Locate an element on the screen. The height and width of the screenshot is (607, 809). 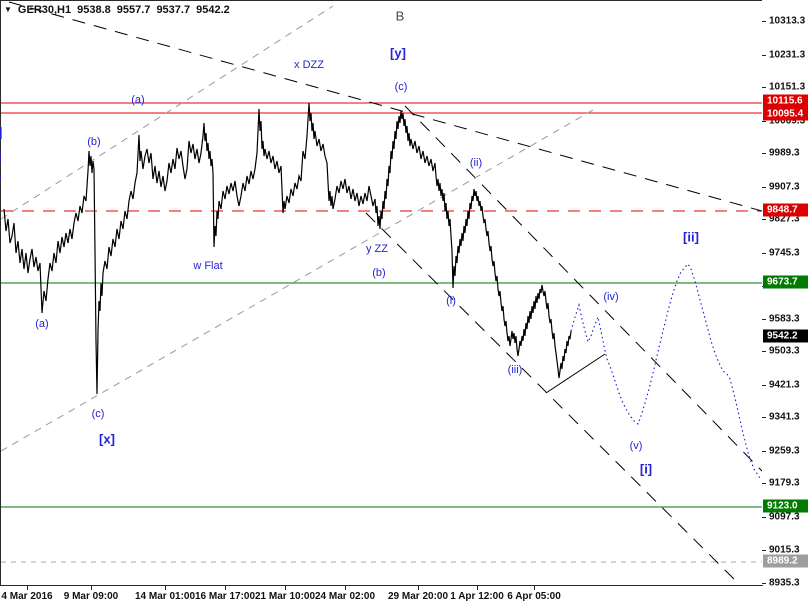
price-tick-label: 8935.3 is located at coordinates (784, 583).